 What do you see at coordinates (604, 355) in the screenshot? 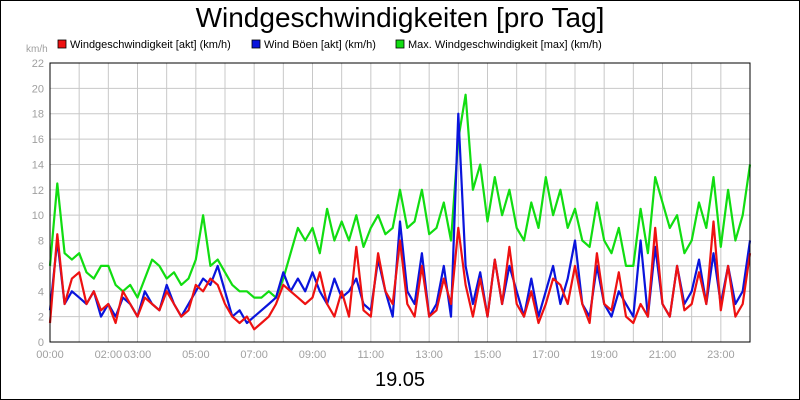
I see `x-tick-label: 19:00` at bounding box center [604, 355].